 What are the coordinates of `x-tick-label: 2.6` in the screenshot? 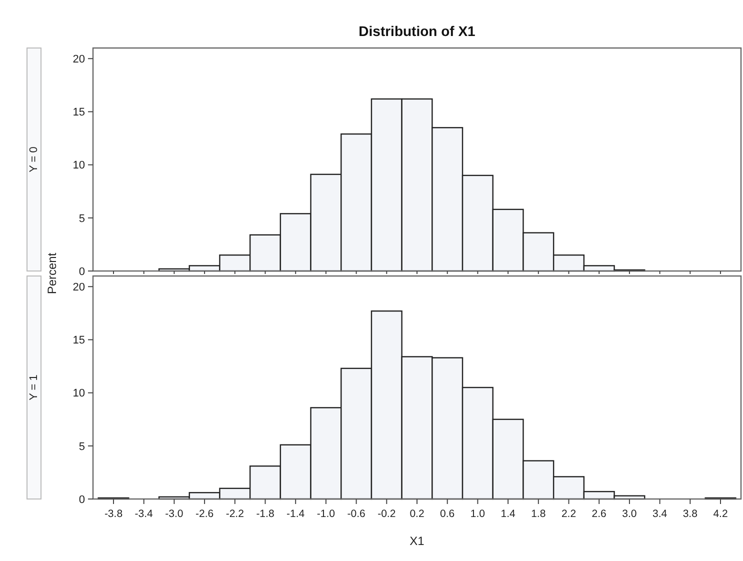 It's located at (599, 514).